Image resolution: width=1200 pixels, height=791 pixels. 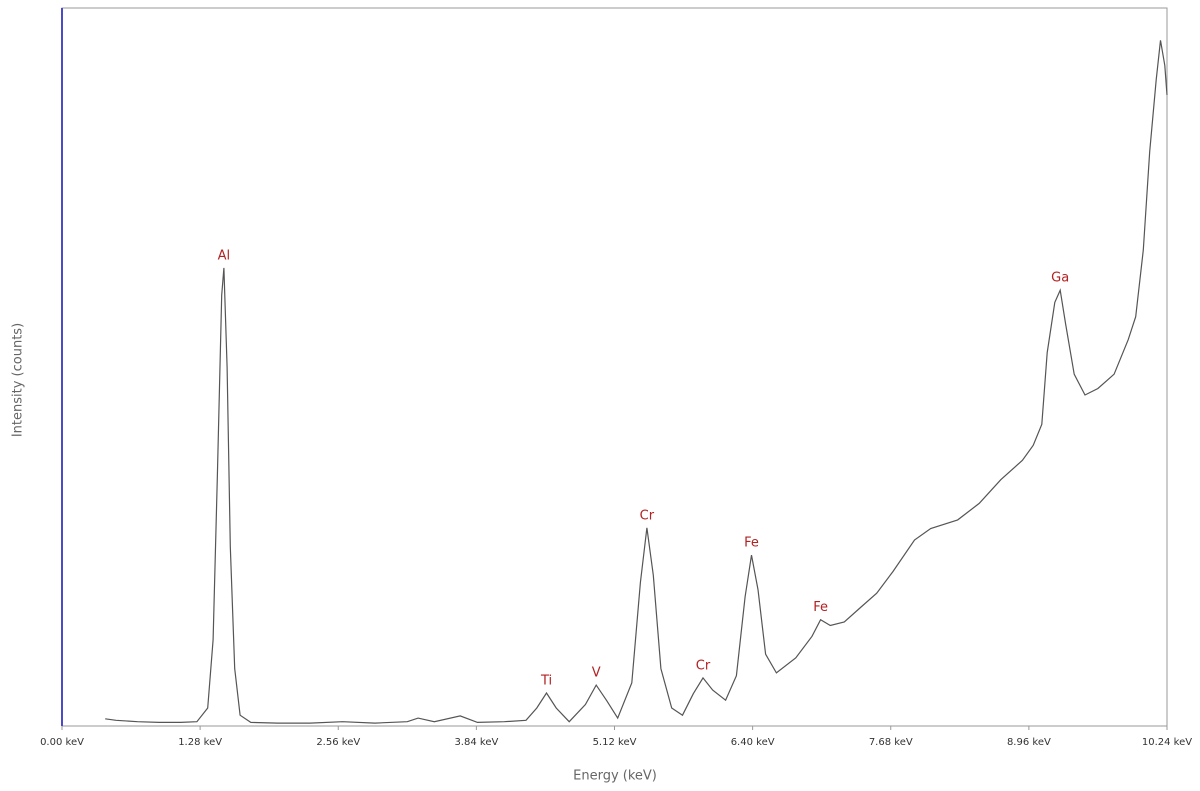 I want to click on x-tick-label: 6.40 keV, so click(x=753, y=742).